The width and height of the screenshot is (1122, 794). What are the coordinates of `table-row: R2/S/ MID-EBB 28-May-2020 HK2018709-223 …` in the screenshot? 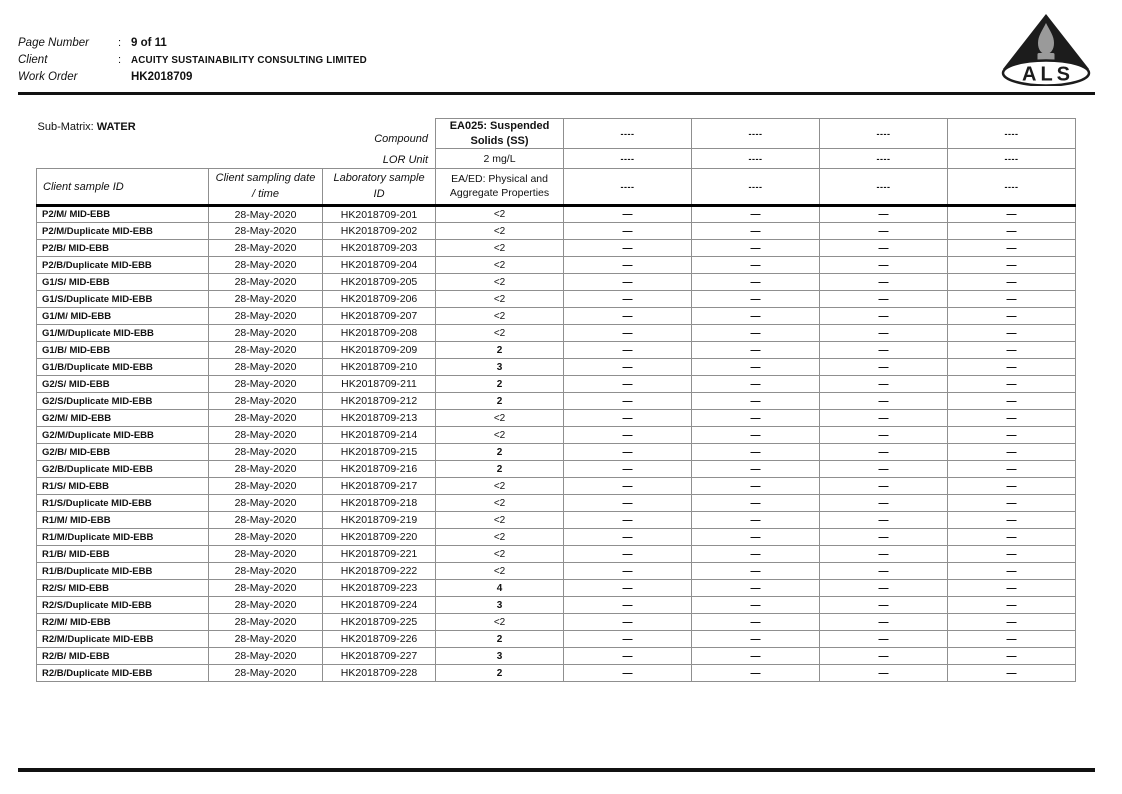 It's located at (556, 588).